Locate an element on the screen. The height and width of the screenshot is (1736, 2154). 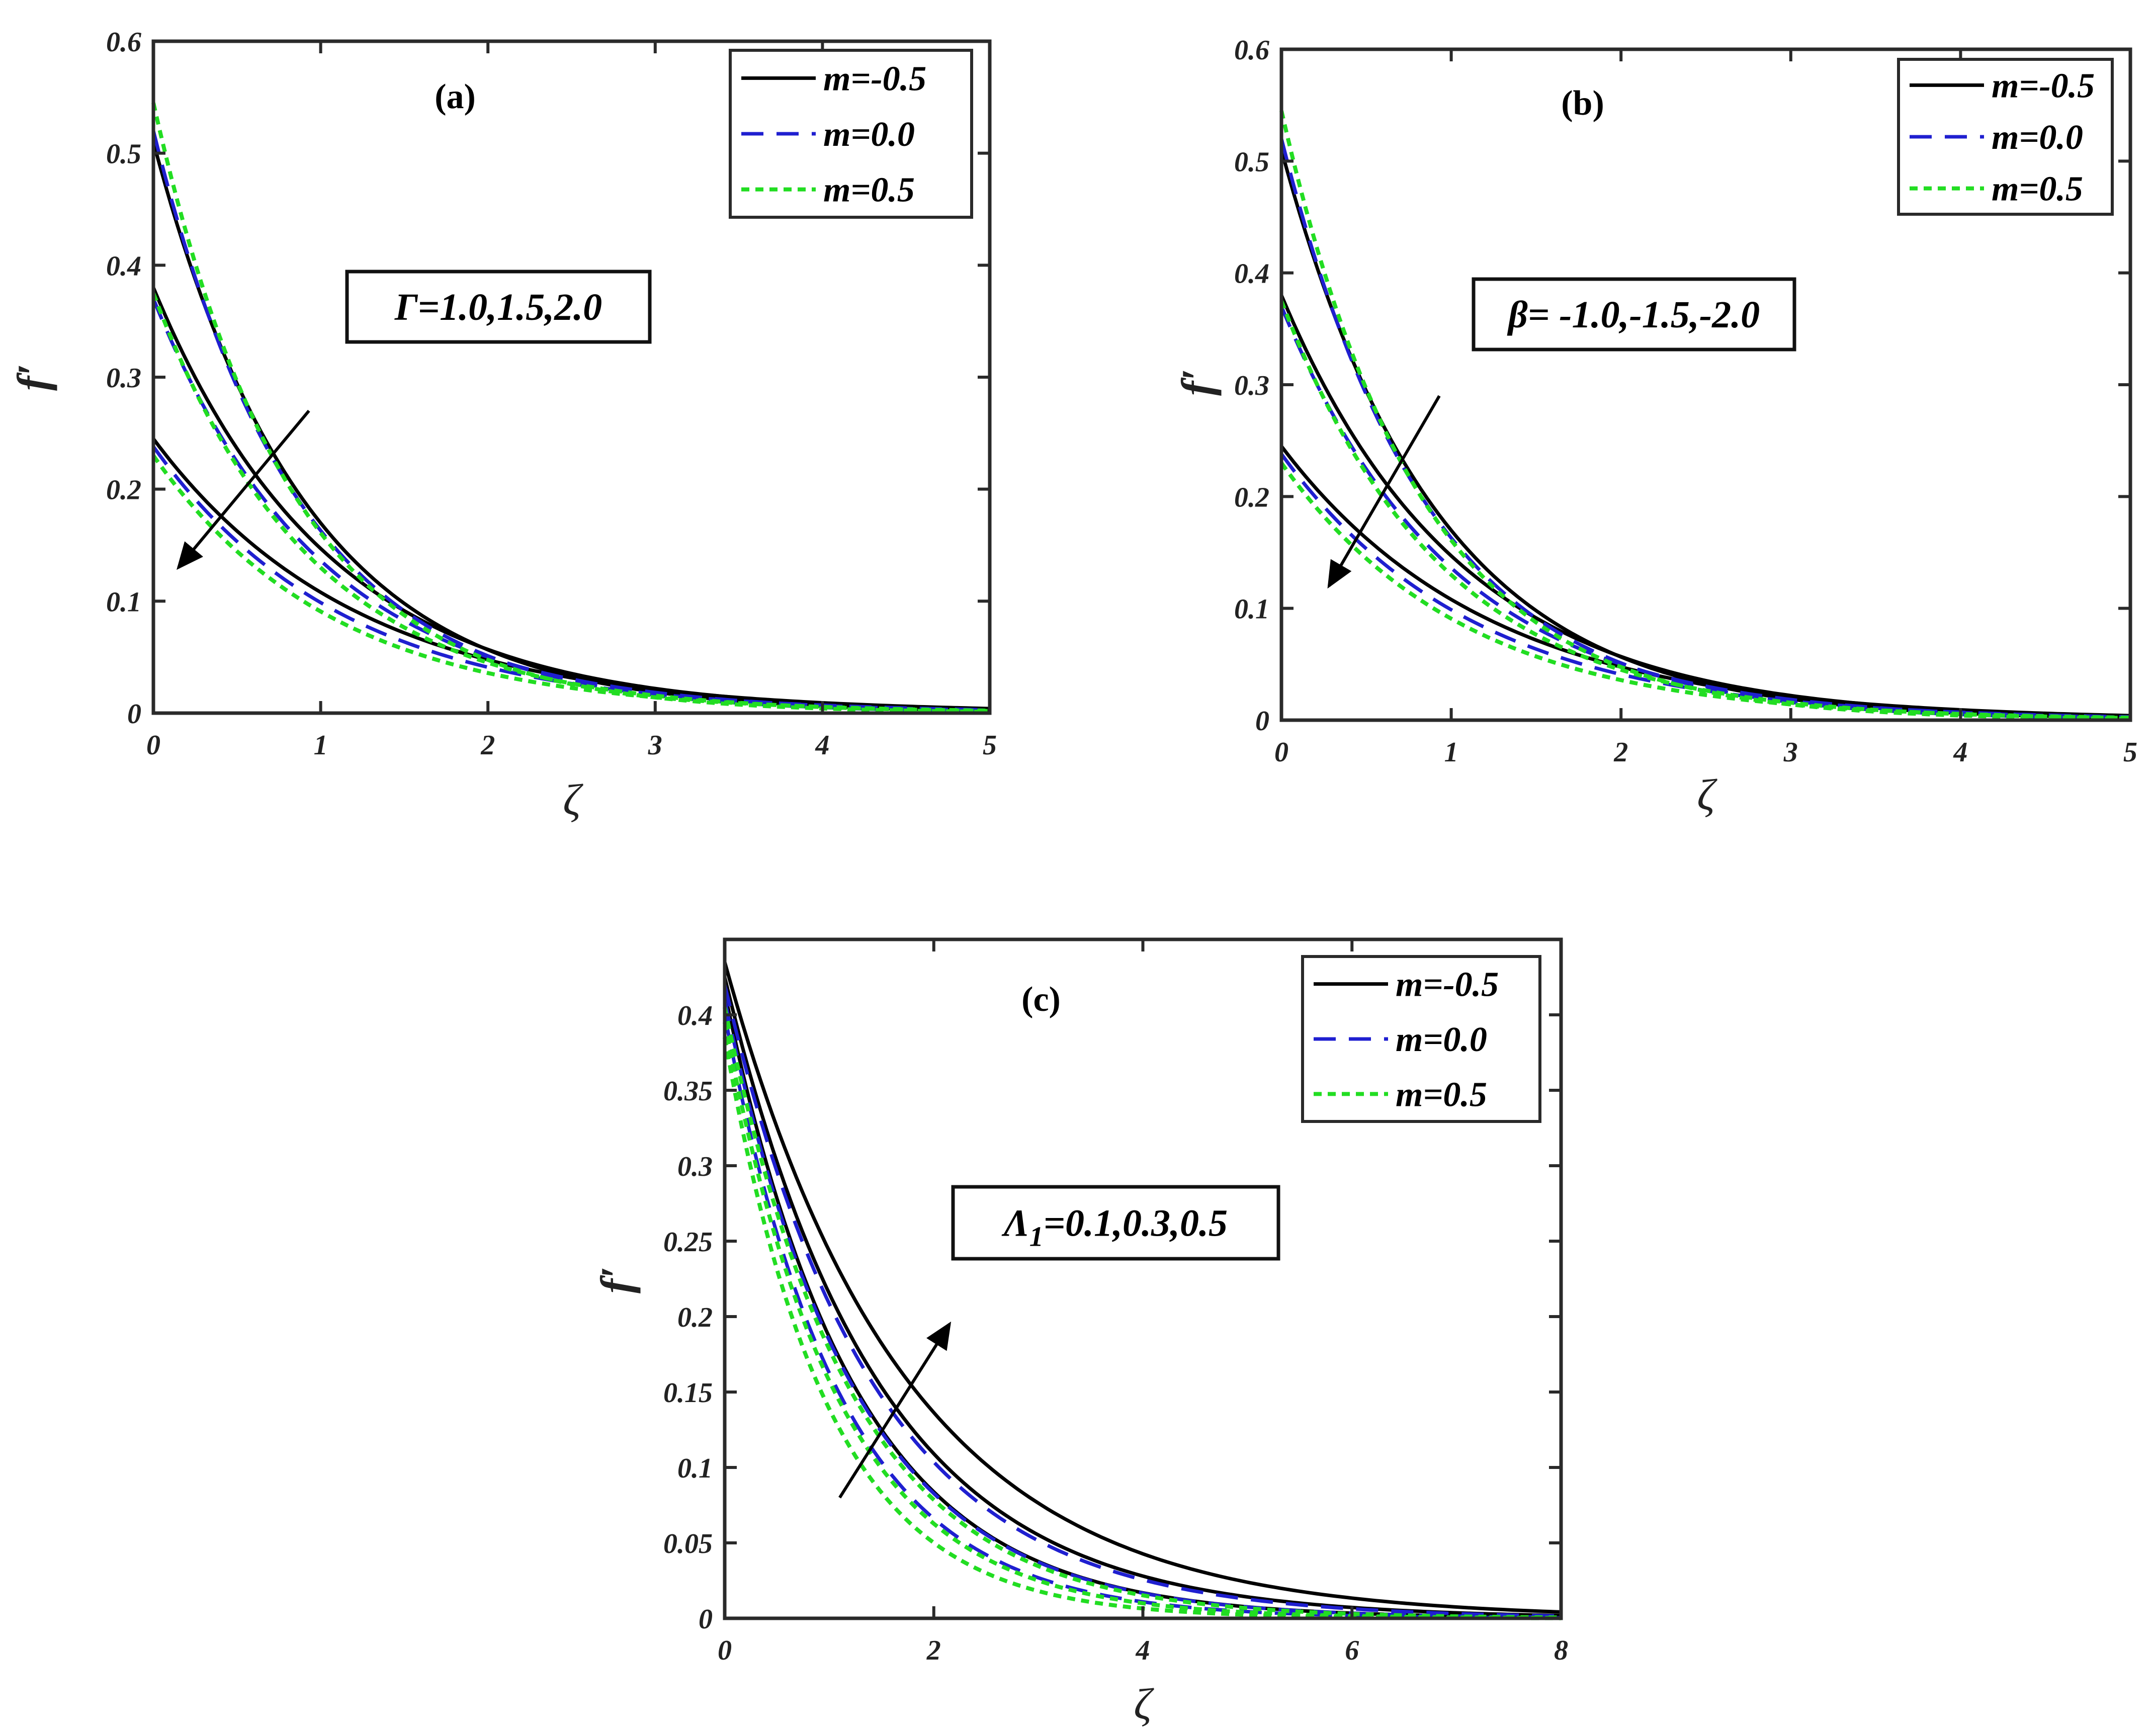
parameter-annotation-a: Γ=1.0,1.5,2.0 is located at coordinates (498, 307).